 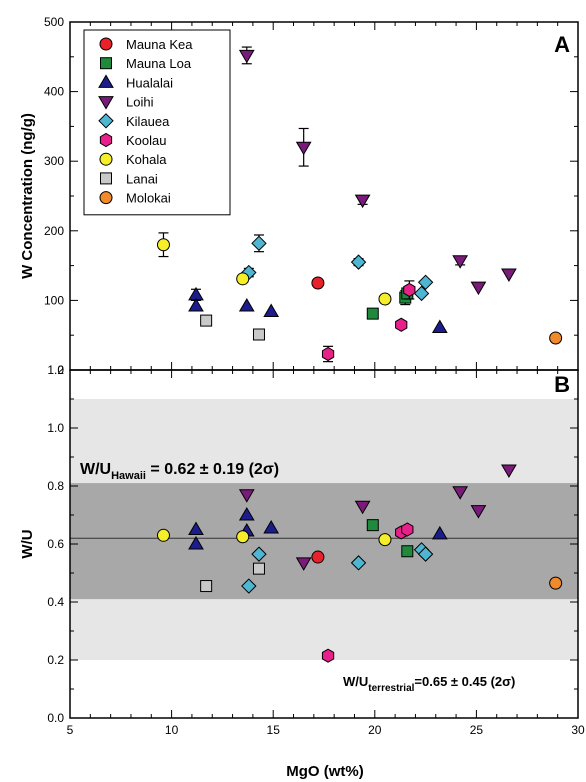 I want to click on legend-entry: Kohala, so click(x=133, y=159).